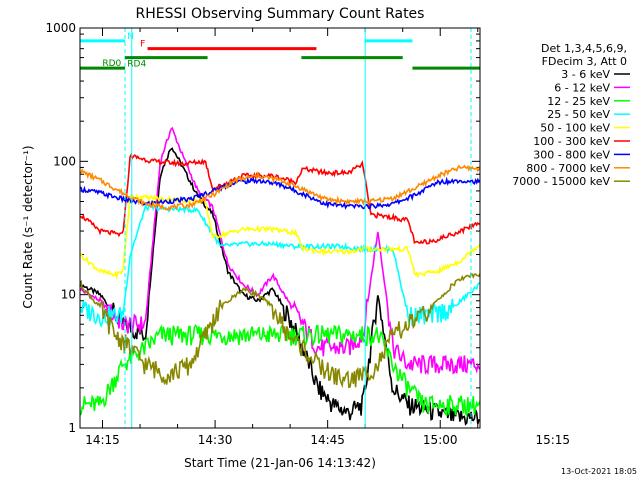 This screenshot has height=484, width=640. What do you see at coordinates (136, 65) in the screenshot?
I see `flag-label: RD4` at bounding box center [136, 65].